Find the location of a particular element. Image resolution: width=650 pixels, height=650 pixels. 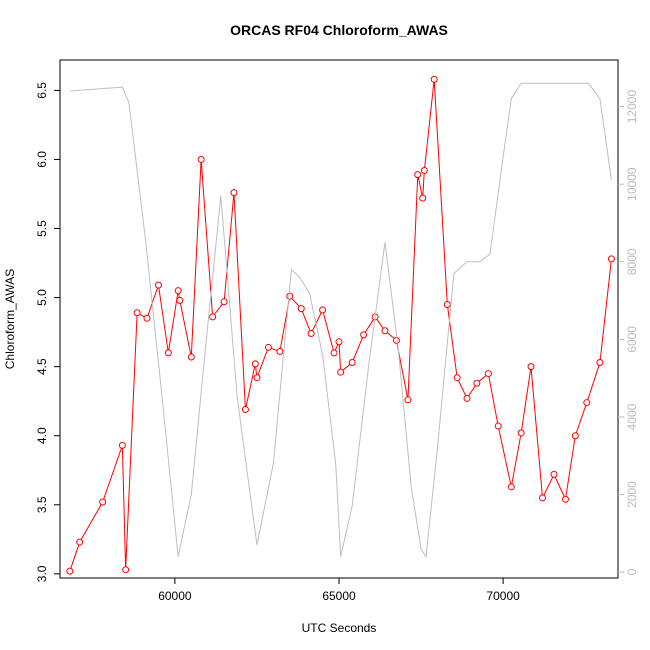

y-tick-label: 6.5 is located at coordinates (42, 90).